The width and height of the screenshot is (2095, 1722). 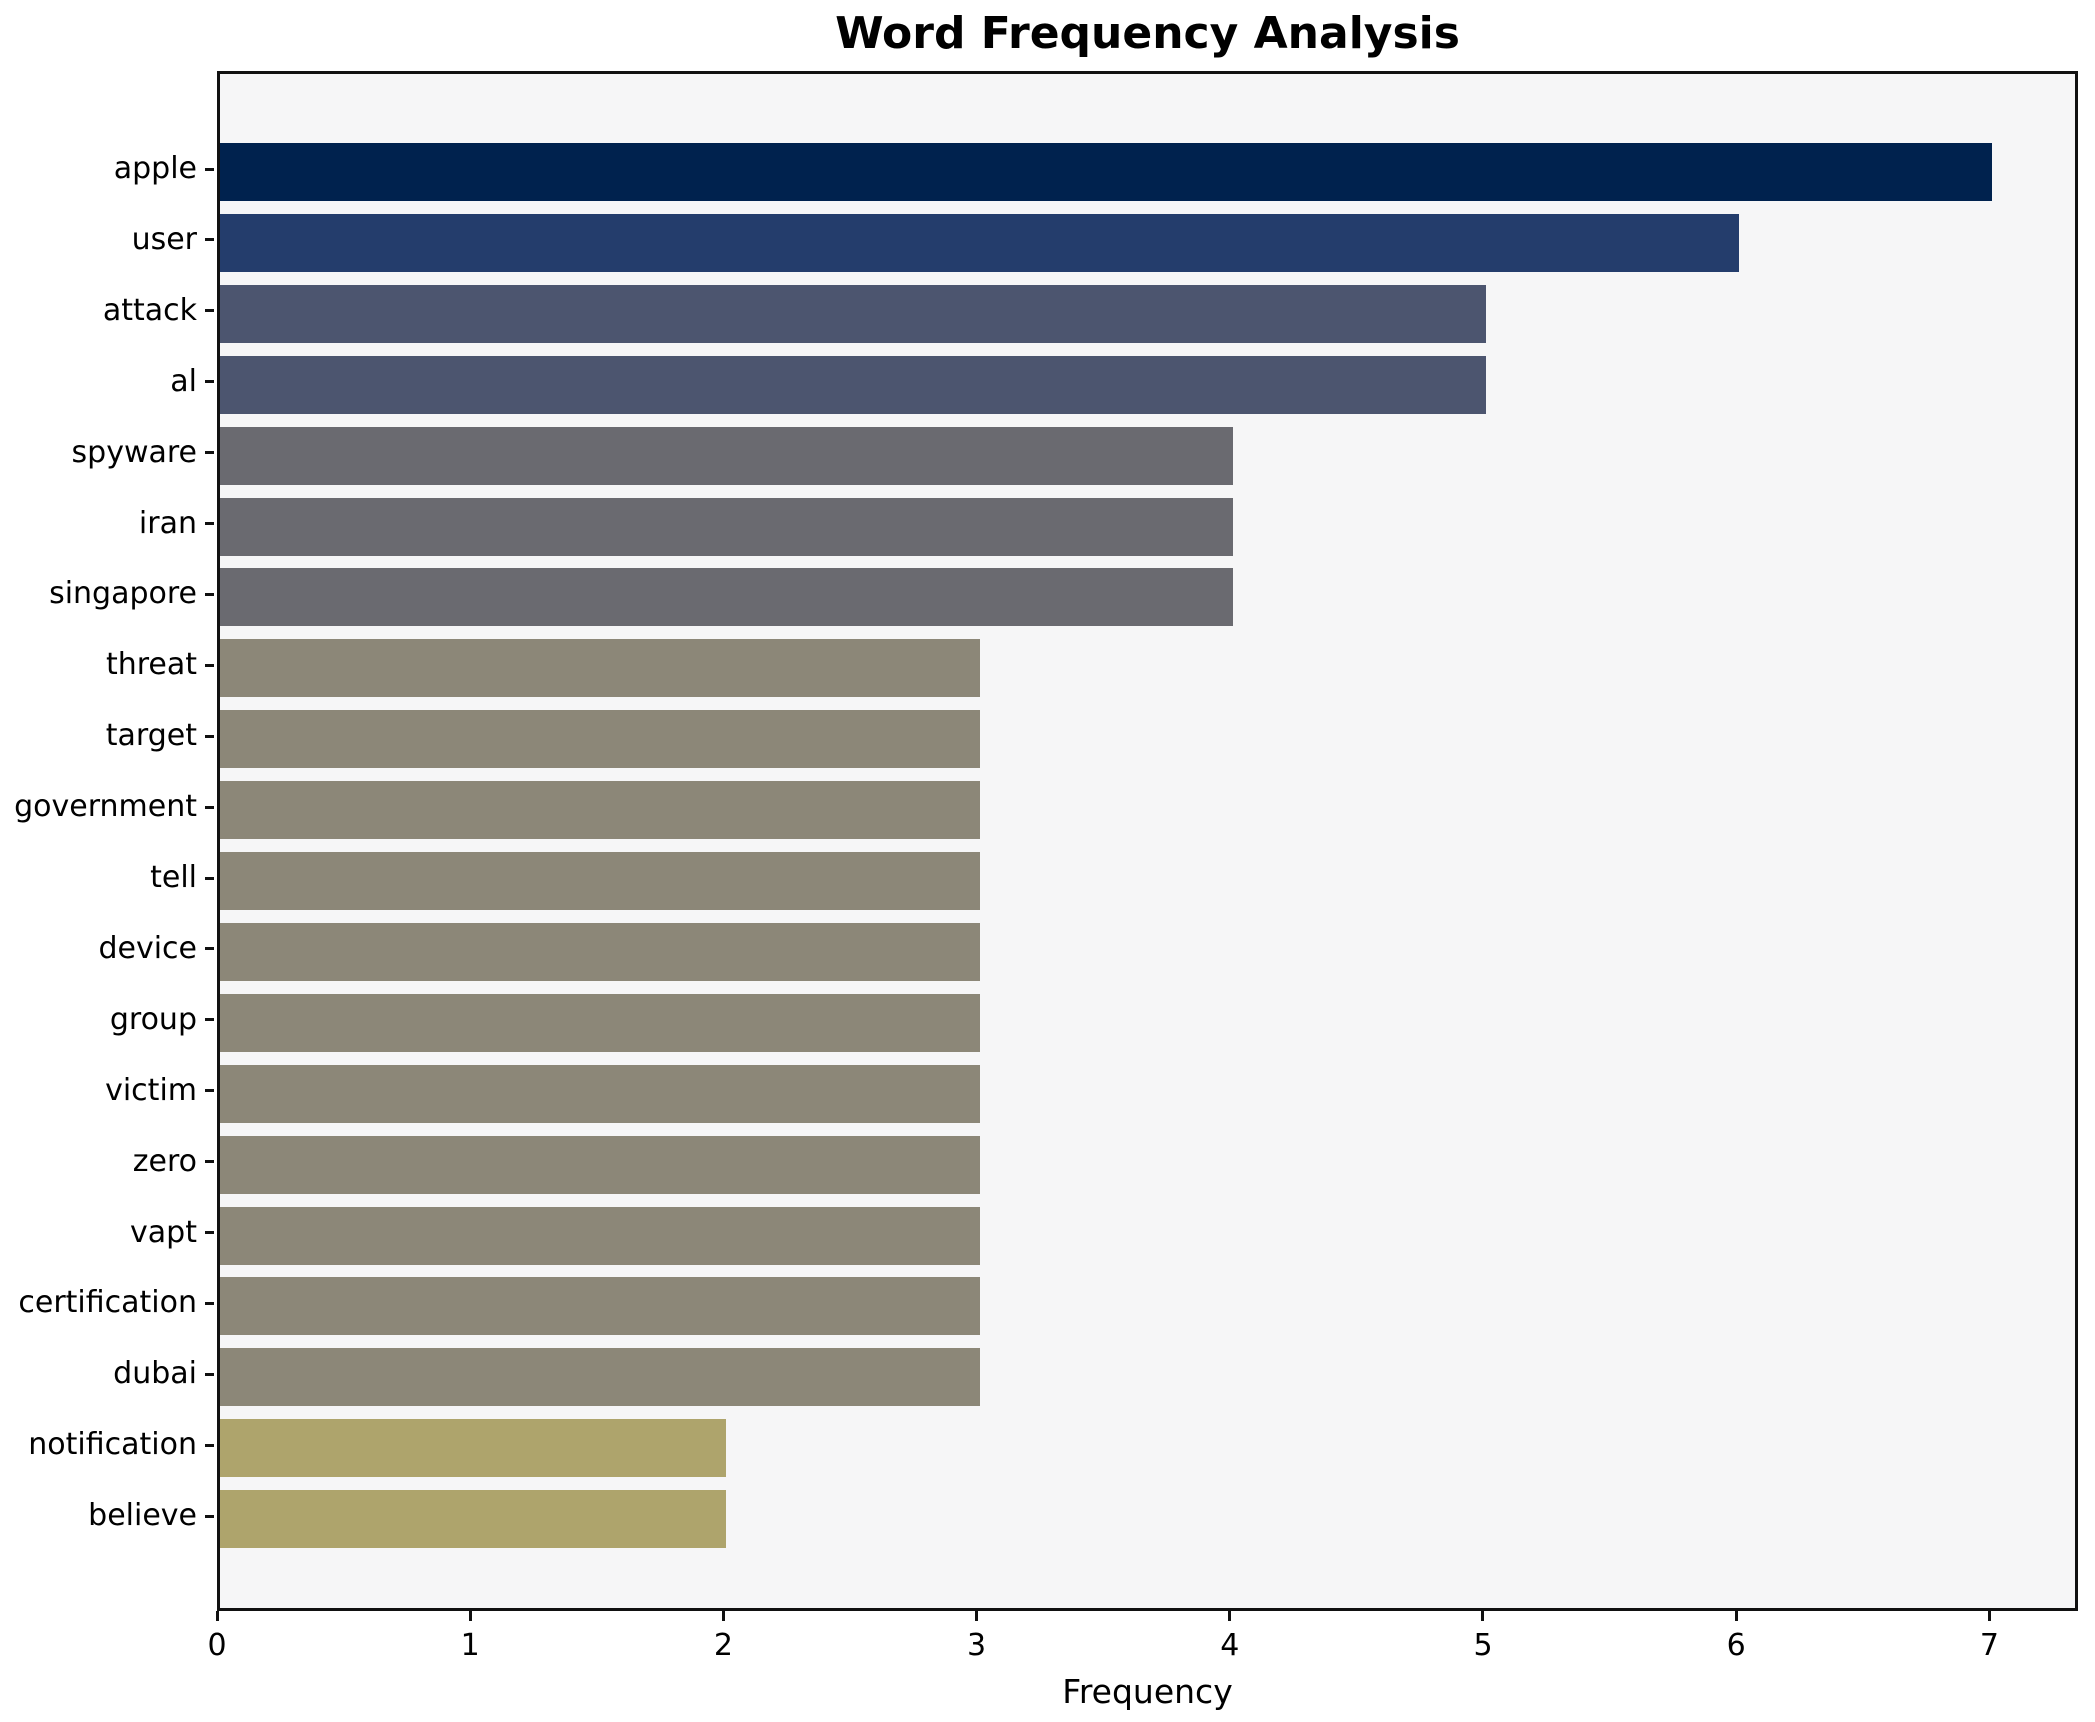 What do you see at coordinates (173, 877) in the screenshot?
I see `y-tick-label-tell: tell` at bounding box center [173, 877].